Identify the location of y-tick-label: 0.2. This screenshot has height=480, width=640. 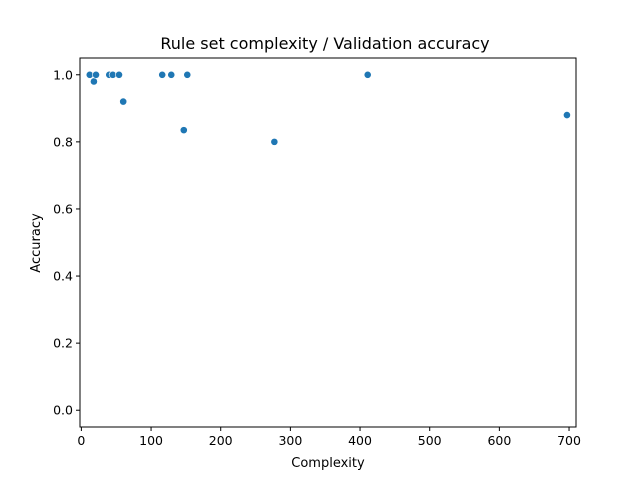
(63, 343).